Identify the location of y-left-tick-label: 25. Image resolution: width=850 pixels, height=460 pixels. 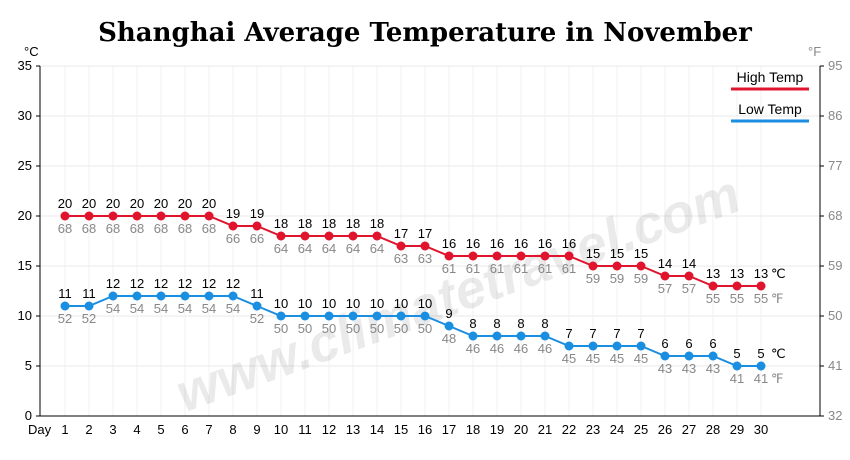
(25, 165).